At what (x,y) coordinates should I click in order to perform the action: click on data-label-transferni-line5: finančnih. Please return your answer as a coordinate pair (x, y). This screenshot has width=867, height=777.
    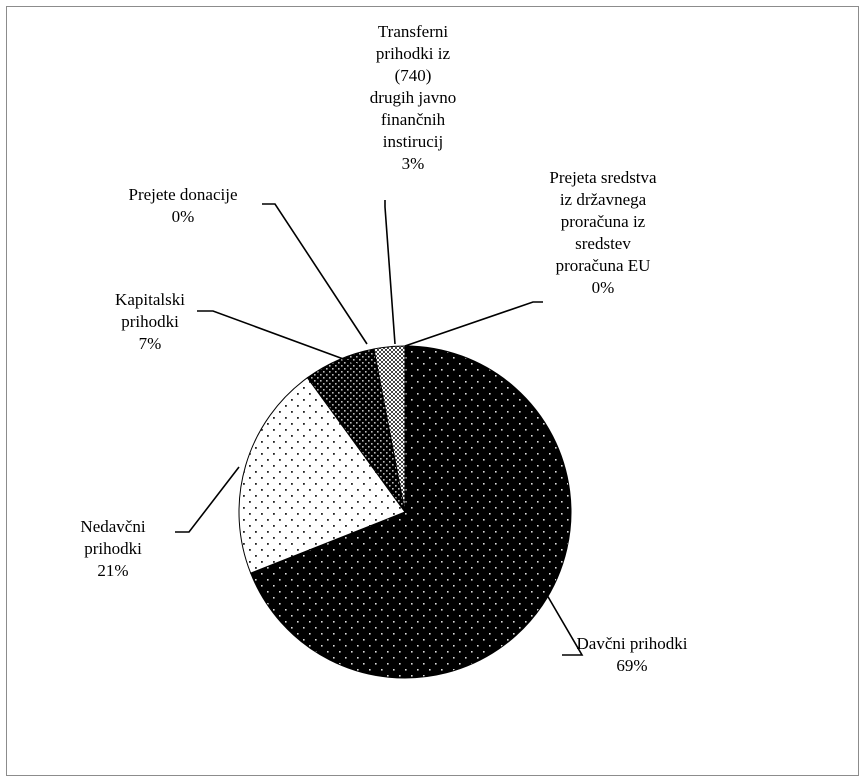
    Looking at the image, I should click on (413, 119).